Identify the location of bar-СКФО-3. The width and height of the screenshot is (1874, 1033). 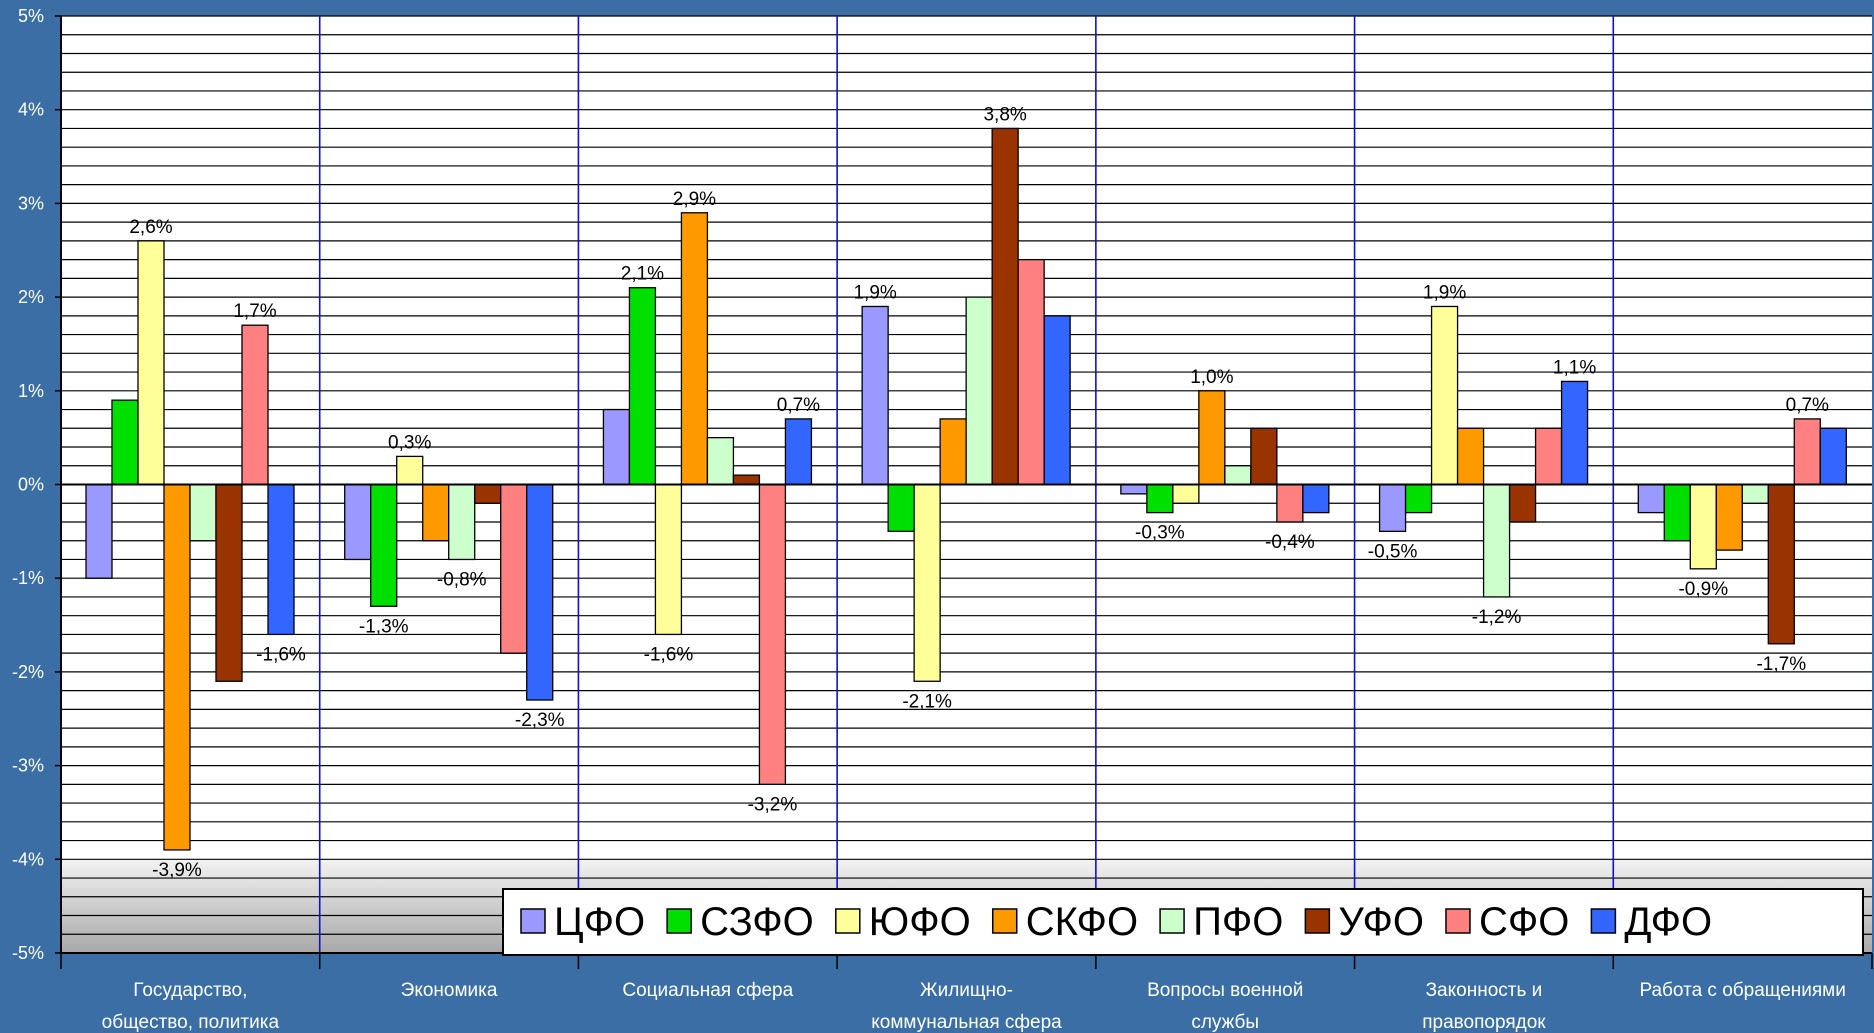
(953, 452).